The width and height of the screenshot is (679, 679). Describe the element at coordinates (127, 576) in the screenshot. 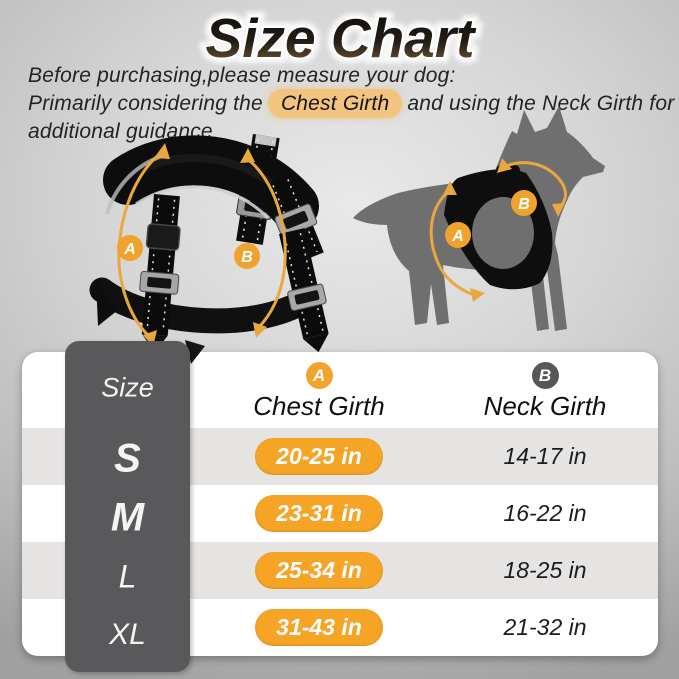

I see `size-label-l: L` at that location.